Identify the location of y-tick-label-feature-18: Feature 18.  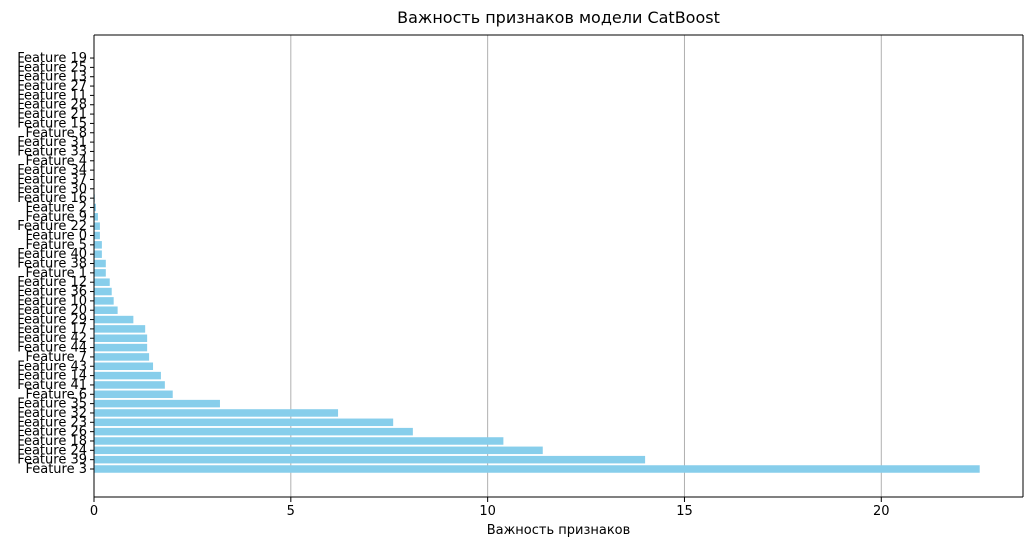
(52, 441).